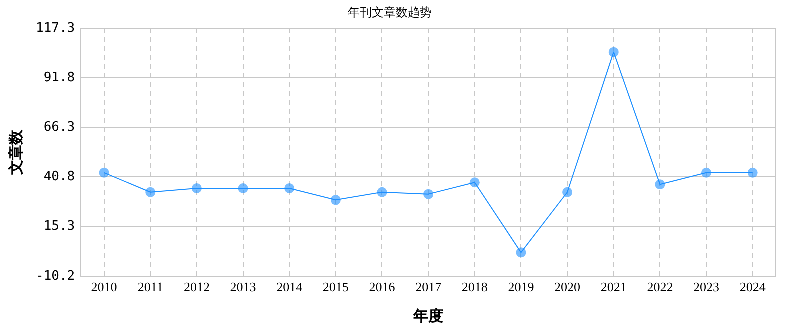 The width and height of the screenshot is (798, 330). I want to click on x-tick-label: 2011, so click(151, 287).